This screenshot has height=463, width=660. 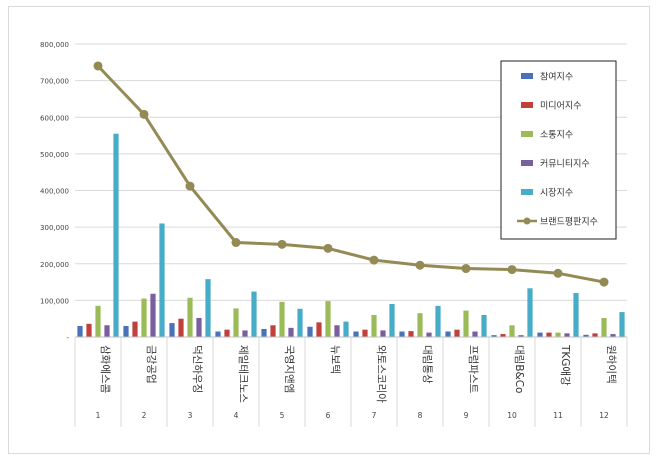 I want to click on category-number: 6, so click(x=328, y=415).